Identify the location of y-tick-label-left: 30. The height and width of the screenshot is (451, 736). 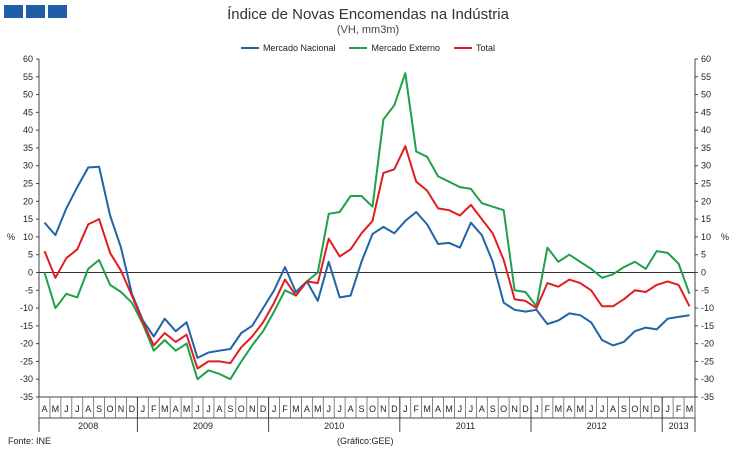
(28, 166).